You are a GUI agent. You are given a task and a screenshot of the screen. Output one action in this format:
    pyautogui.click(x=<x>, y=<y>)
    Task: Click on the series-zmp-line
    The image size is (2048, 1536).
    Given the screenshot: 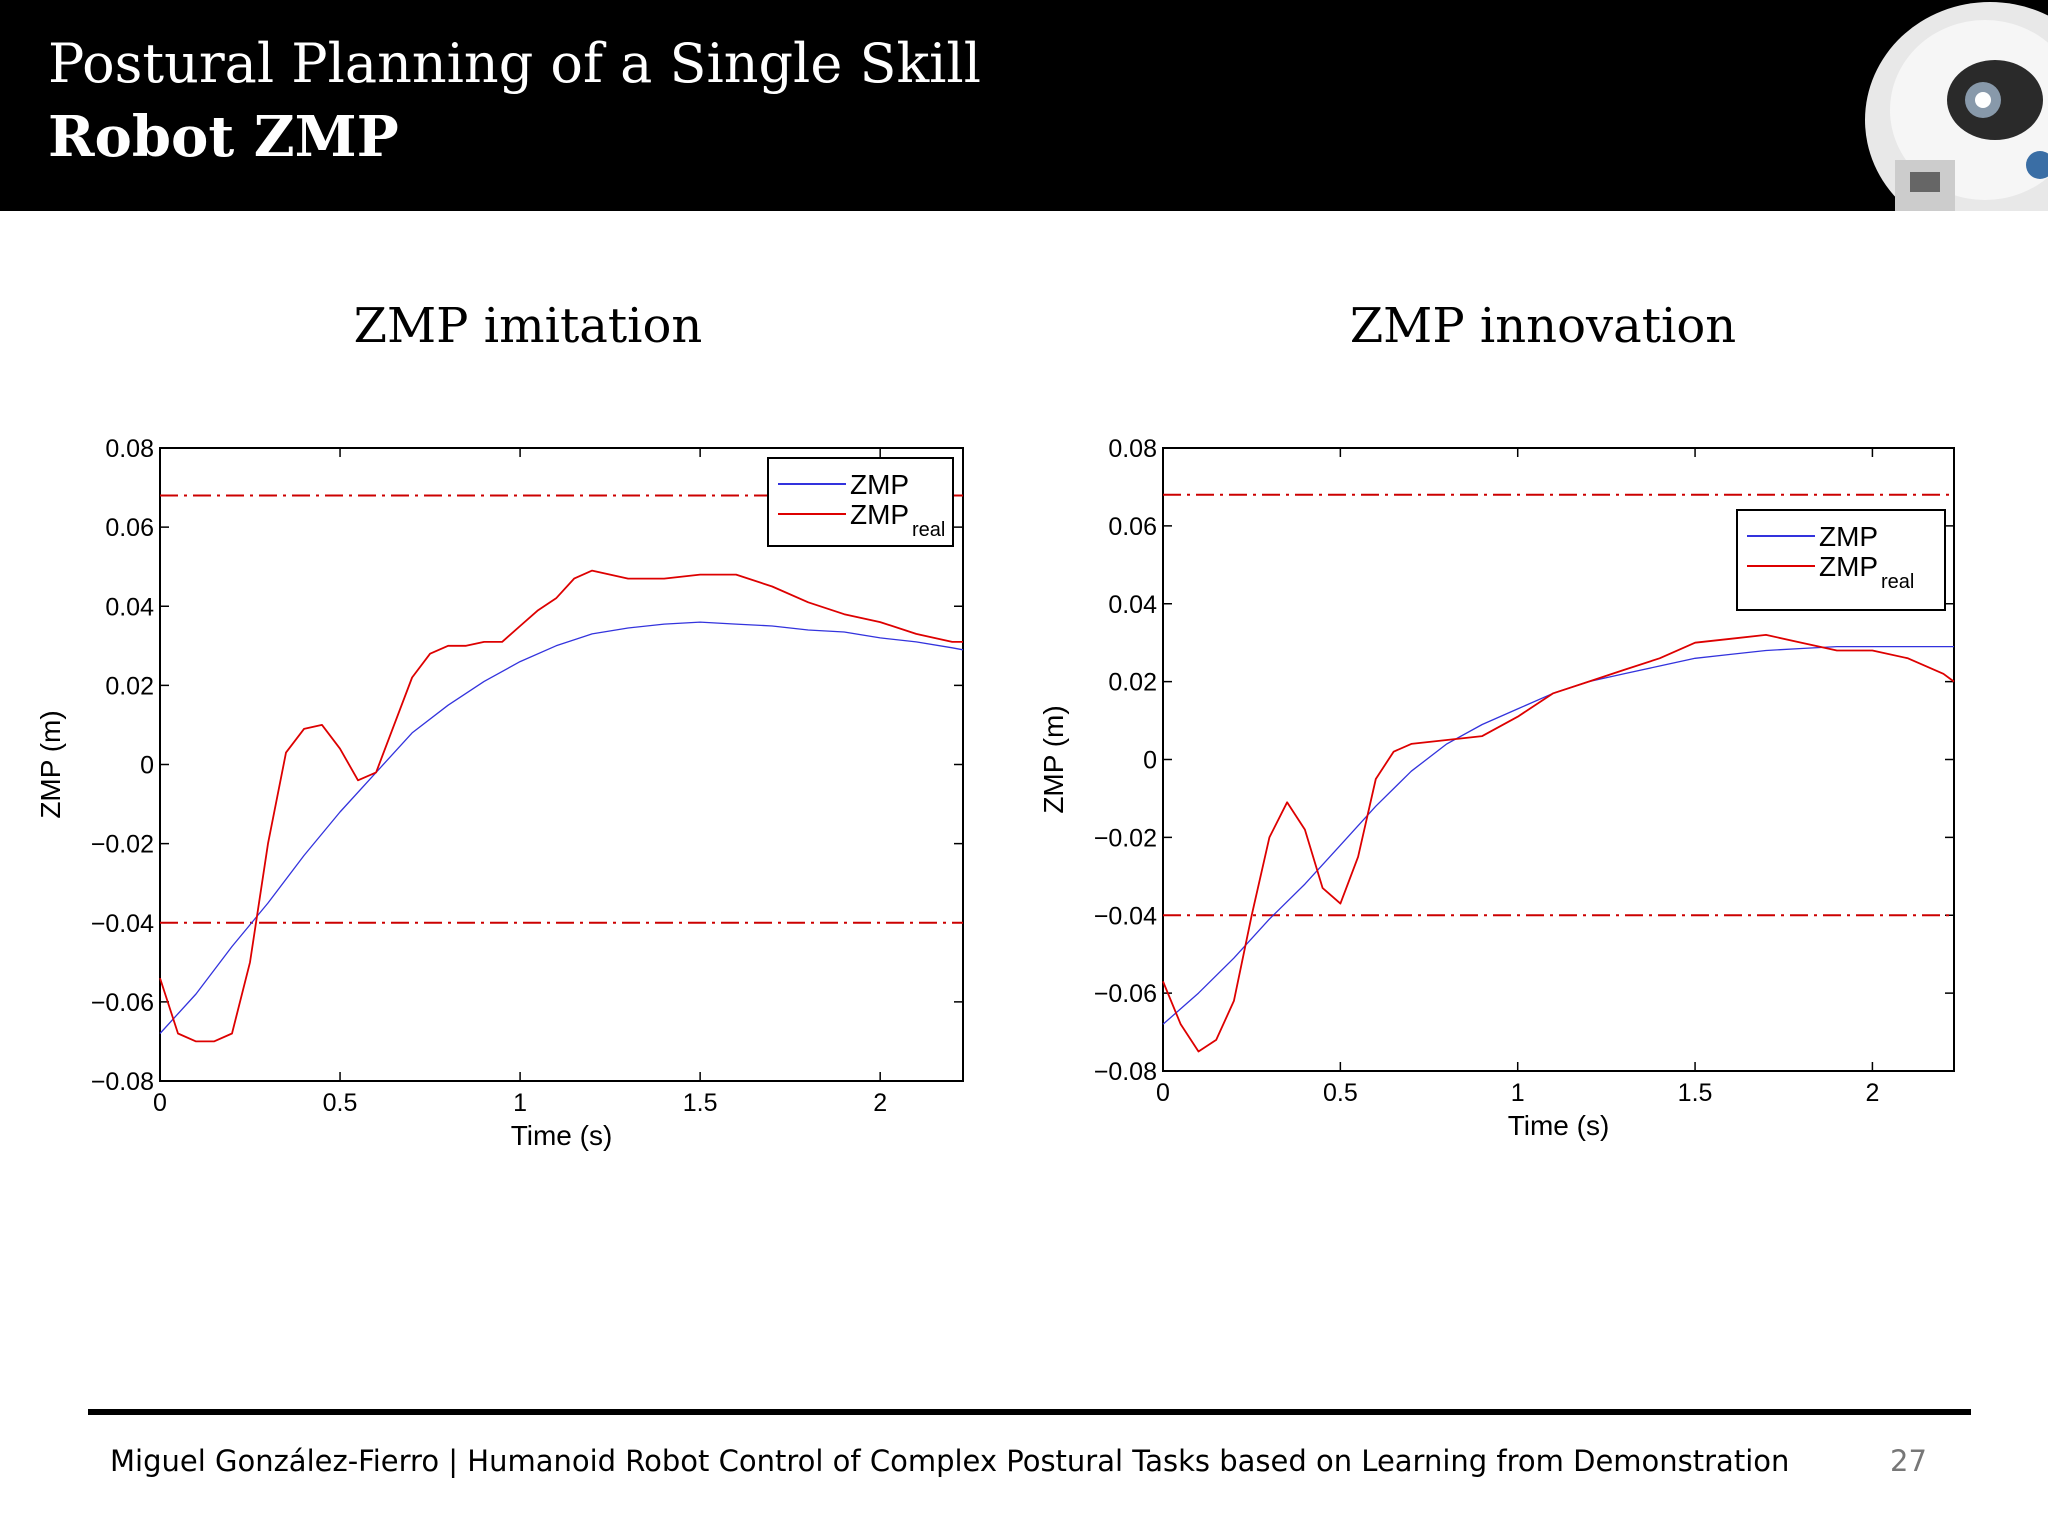 What is the action you would take?
    pyautogui.click(x=561, y=827)
    